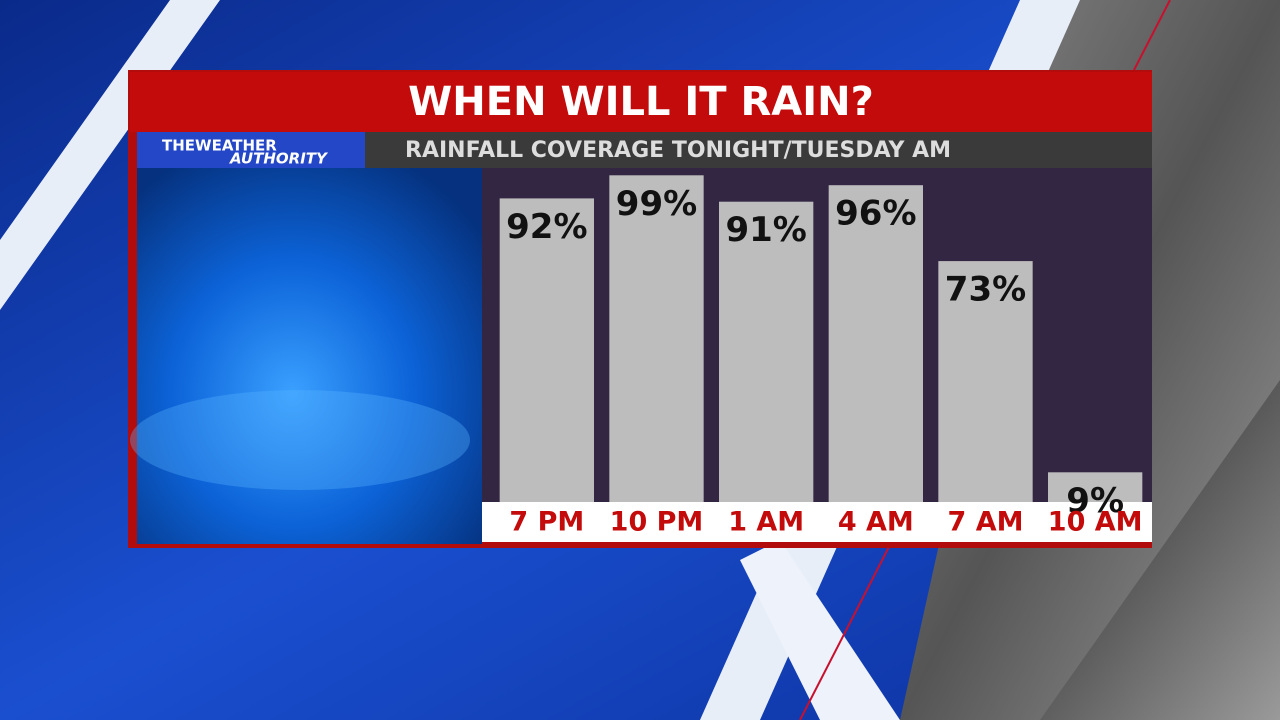  What do you see at coordinates (546, 522) in the screenshot?
I see `x-tick-label: 7 PM` at bounding box center [546, 522].